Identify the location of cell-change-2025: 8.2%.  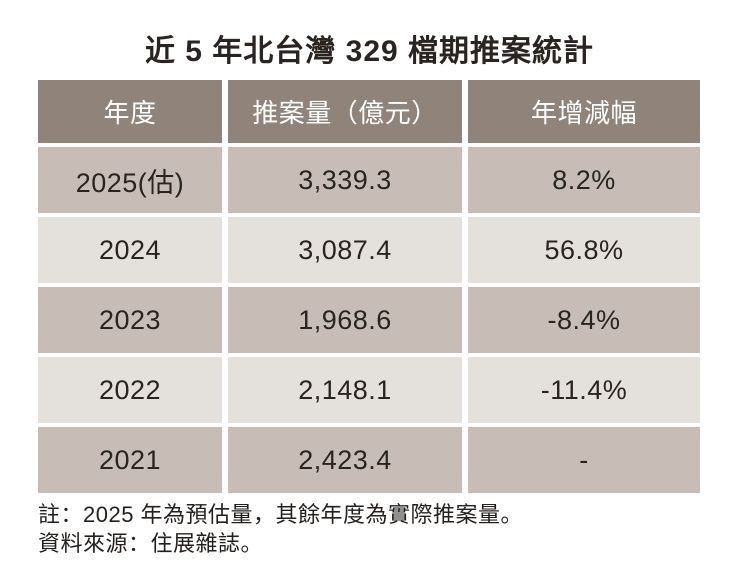
(584, 180).